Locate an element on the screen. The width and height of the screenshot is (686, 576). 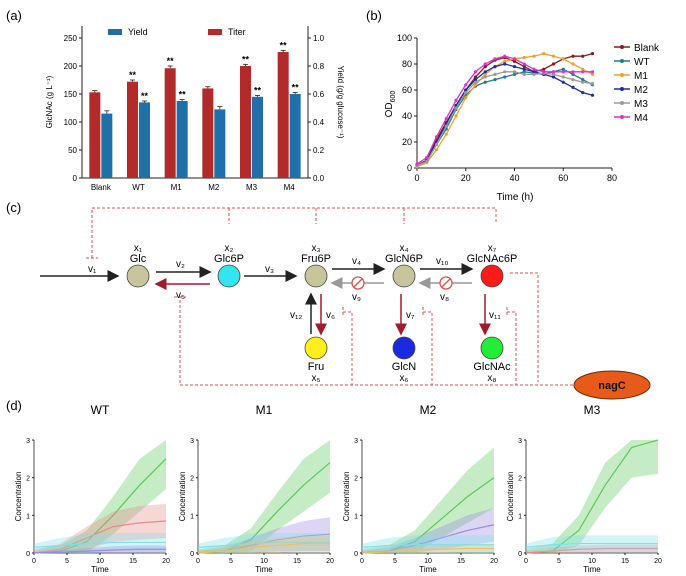
node-label-glcnac: GlcNAc is located at coordinates (492, 367).